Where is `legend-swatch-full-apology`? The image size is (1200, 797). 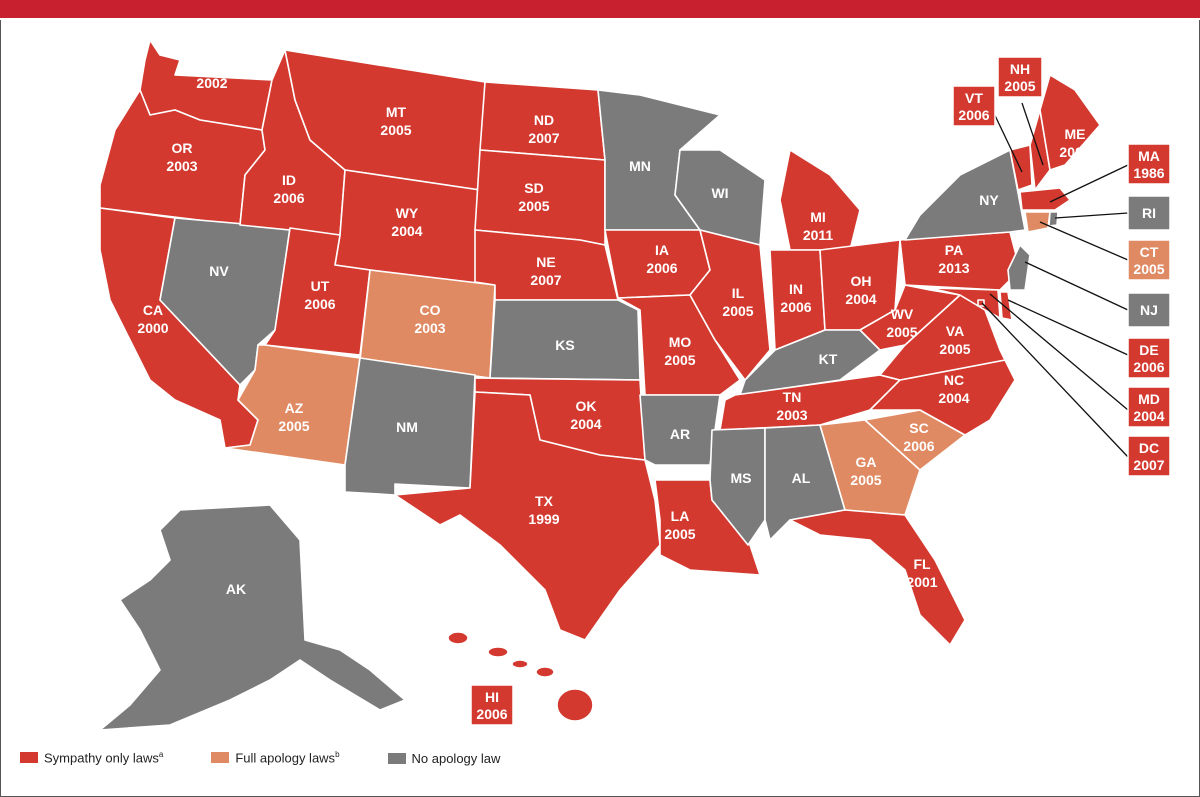
legend-swatch-full-apology is located at coordinates (220, 758).